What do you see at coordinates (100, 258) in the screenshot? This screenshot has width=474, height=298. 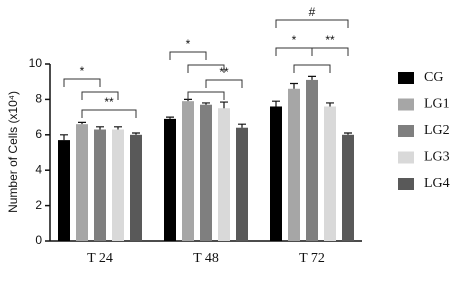 I see `x-tick-label: T 24` at bounding box center [100, 258].